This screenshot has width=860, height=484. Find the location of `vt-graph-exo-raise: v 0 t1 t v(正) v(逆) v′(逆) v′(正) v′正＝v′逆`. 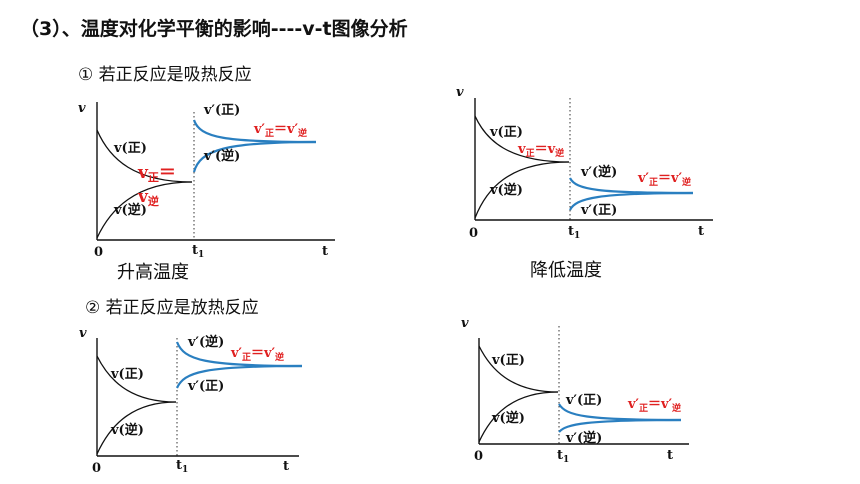

vt-graph-exo-raise: v 0 t1 t v(正) v(逆) v′(逆) v′(正) v′正＝v′逆 is located at coordinates (191, 401).